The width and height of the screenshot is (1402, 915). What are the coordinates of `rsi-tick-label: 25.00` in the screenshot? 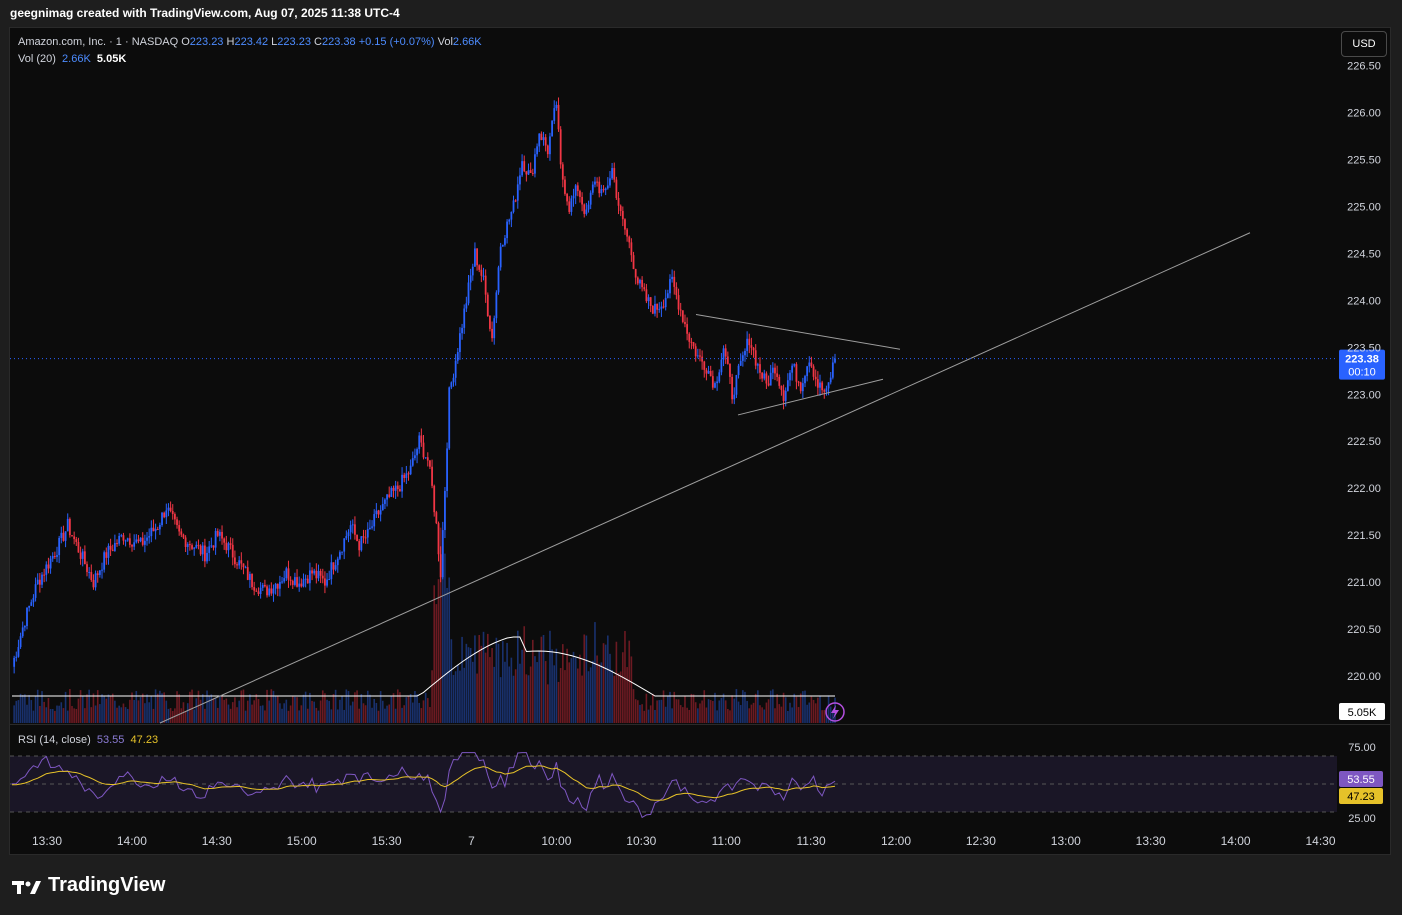 It's located at (1362, 819).